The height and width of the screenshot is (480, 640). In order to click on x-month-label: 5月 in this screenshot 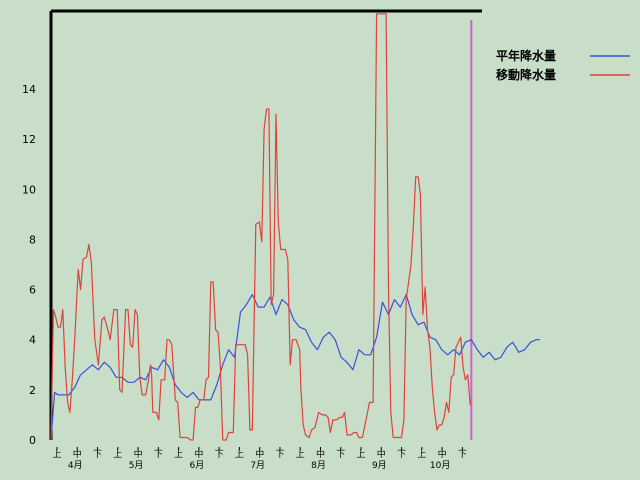, I will do `click(136, 465)`.